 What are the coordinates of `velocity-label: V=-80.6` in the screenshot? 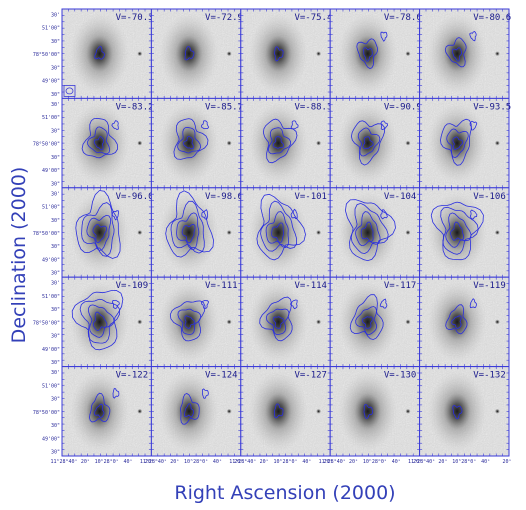 It's located at (492, 18).